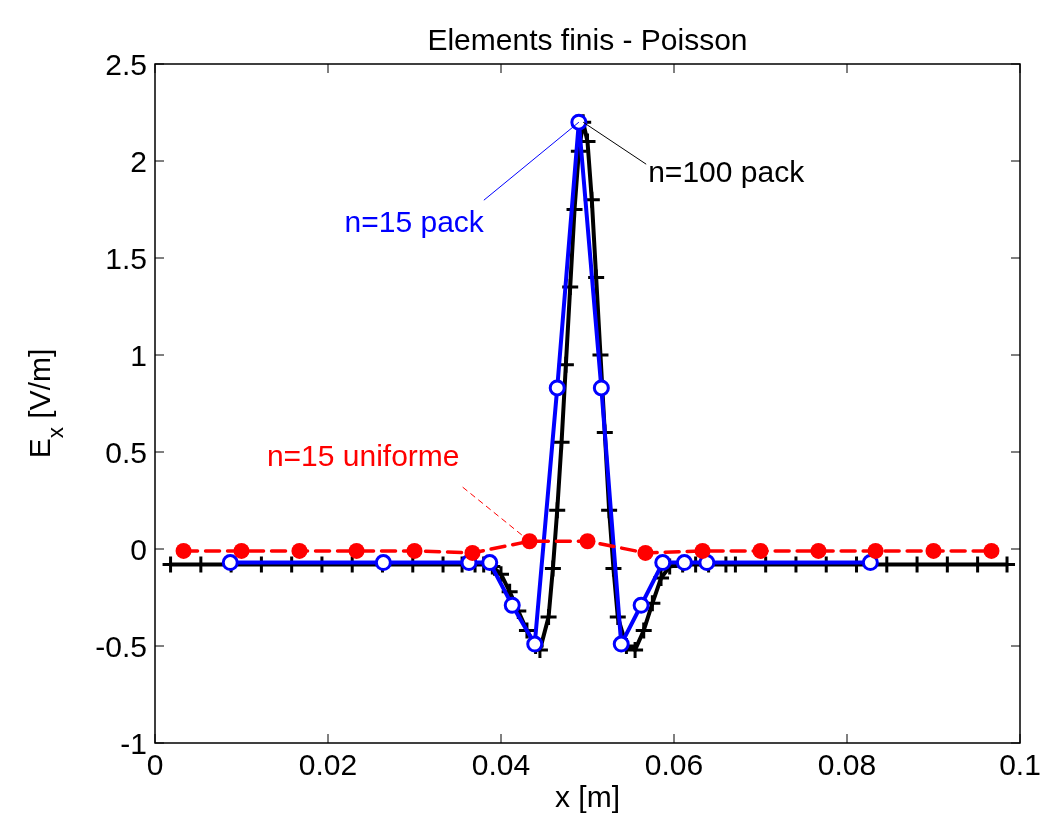  I want to click on x-tick-label: 0.1, so click(1020, 764).